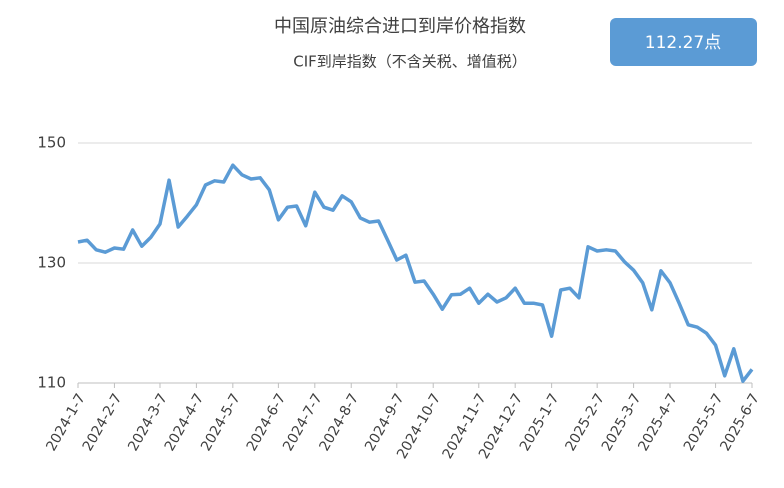 Image resolution: width=784 pixels, height=488 pixels. I want to click on chart-title: 中国原油综合进口到岸价格指数, so click(400, 26).